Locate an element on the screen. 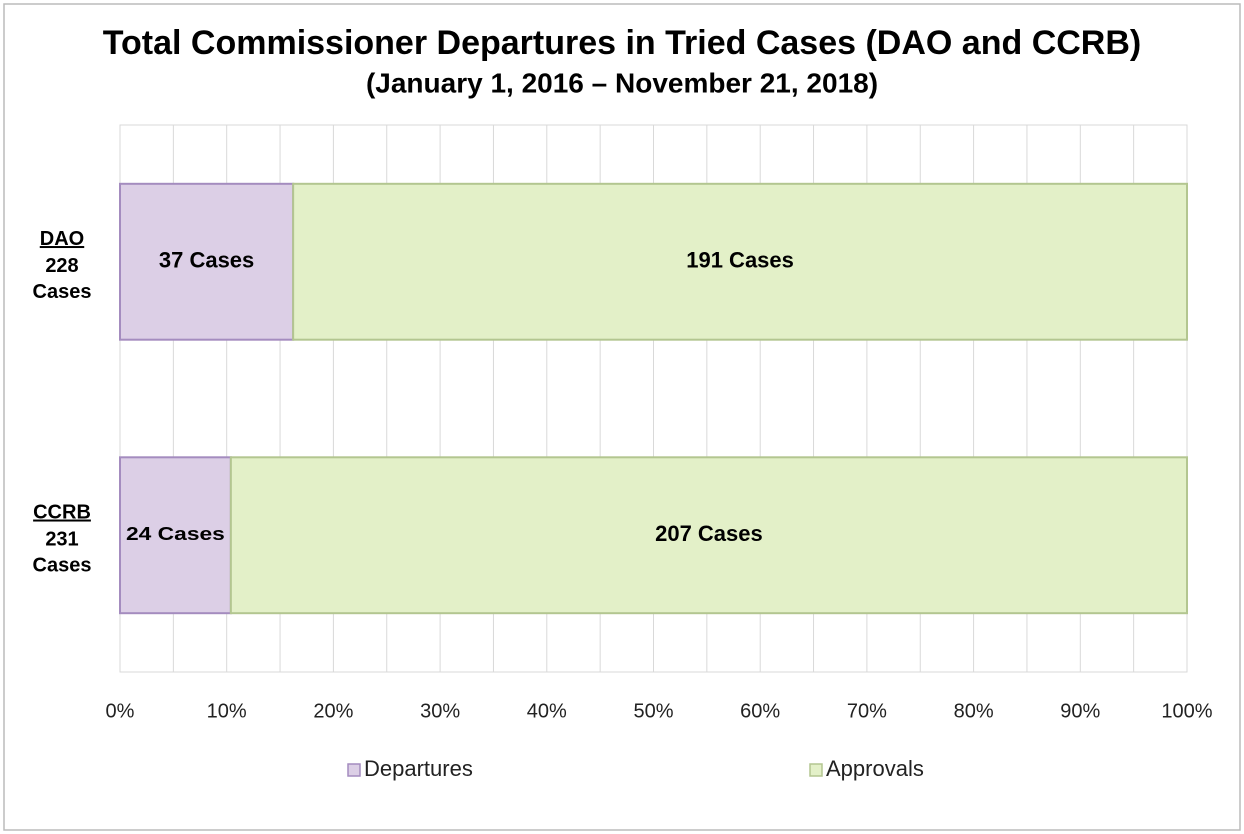 This screenshot has height=834, width=1244. category-label: CCRB is located at coordinates (62, 513).